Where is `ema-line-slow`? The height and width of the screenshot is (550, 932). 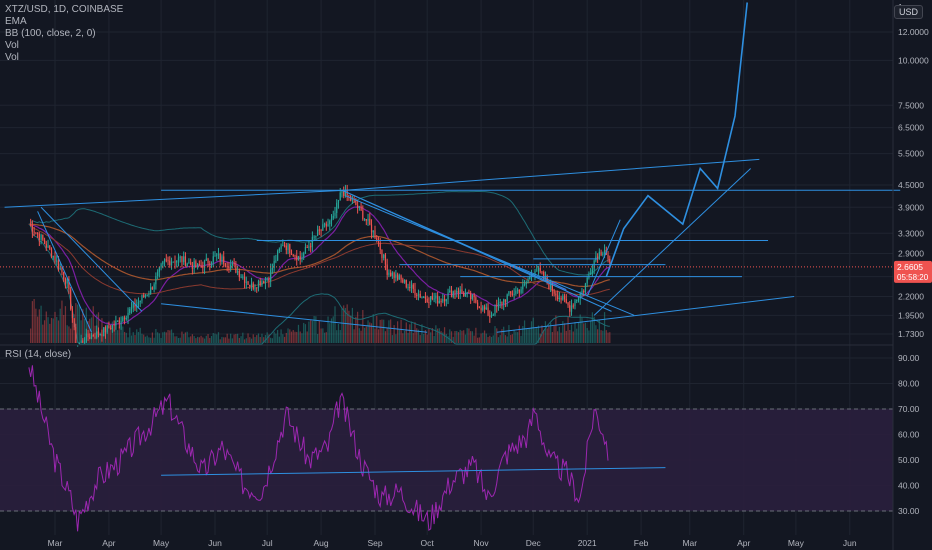 ema-line-slow is located at coordinates (319, 255).